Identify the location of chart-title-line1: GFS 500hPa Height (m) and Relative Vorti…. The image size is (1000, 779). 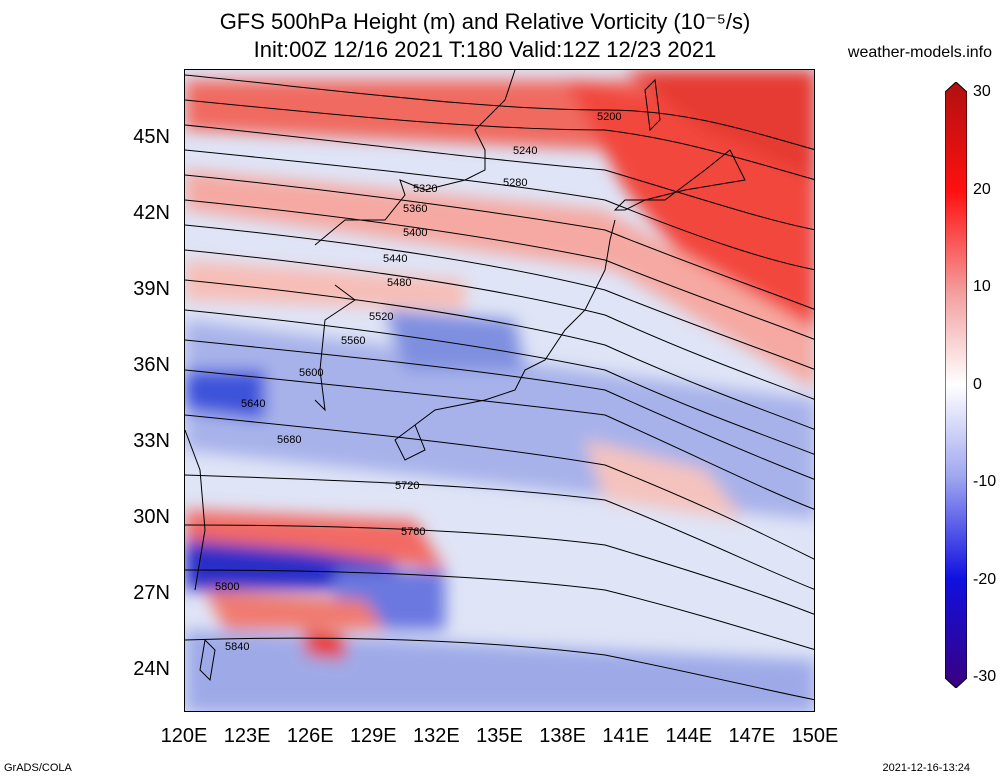
(485, 21).